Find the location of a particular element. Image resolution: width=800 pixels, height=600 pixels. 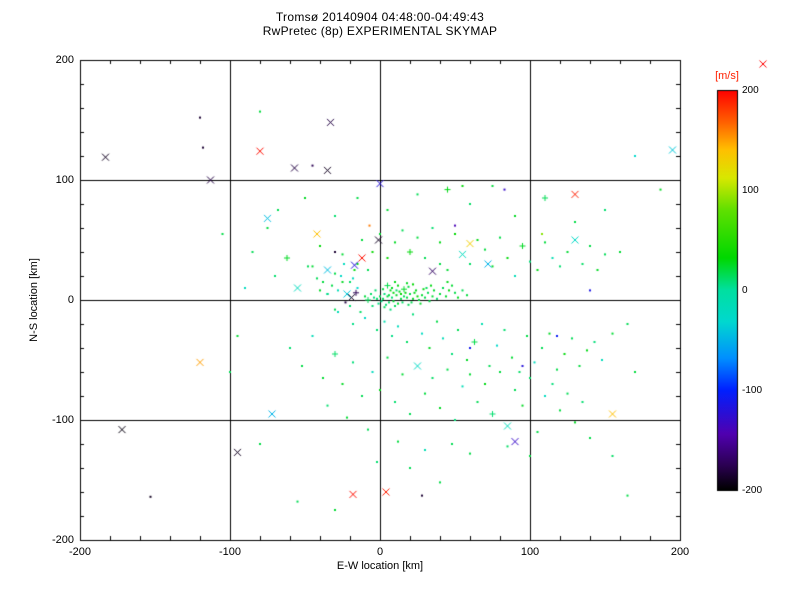

plot-title-line1: Tromsø 20140904 04:48:00-04:49:43 is located at coordinates (380, 17).